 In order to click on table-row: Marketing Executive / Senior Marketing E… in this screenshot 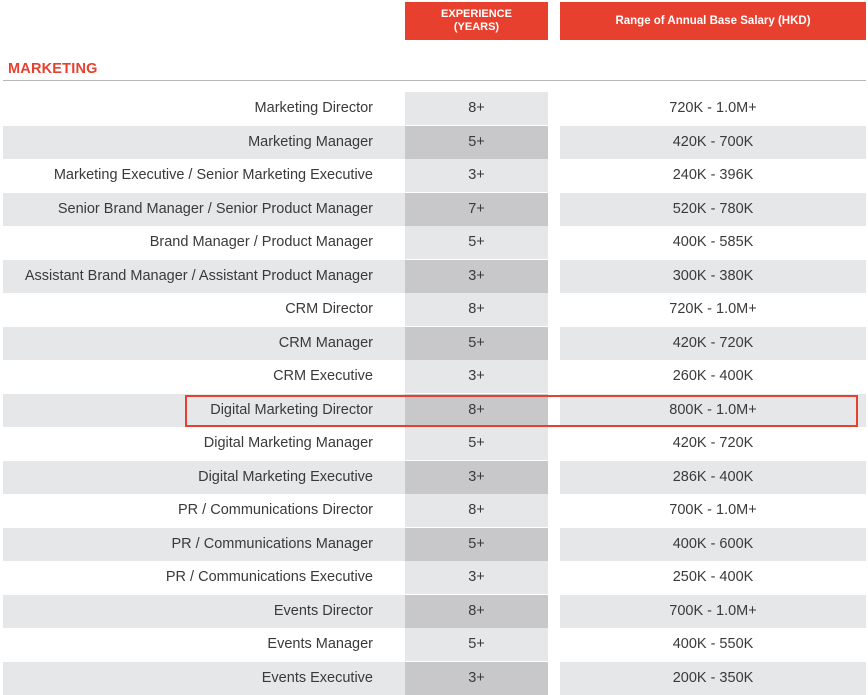, I will do `click(434, 176)`.